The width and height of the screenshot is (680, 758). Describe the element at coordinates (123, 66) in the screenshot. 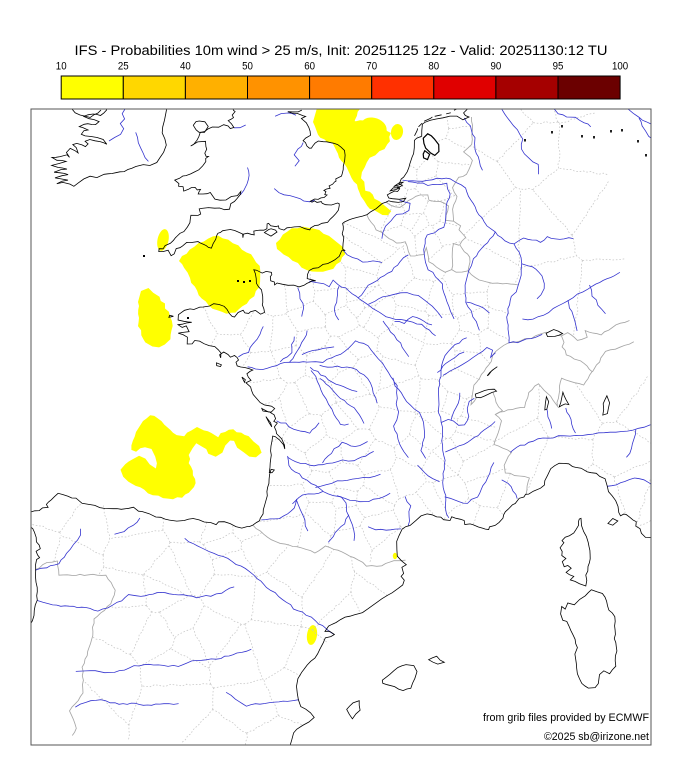

I see `svg-text: 25` at that location.